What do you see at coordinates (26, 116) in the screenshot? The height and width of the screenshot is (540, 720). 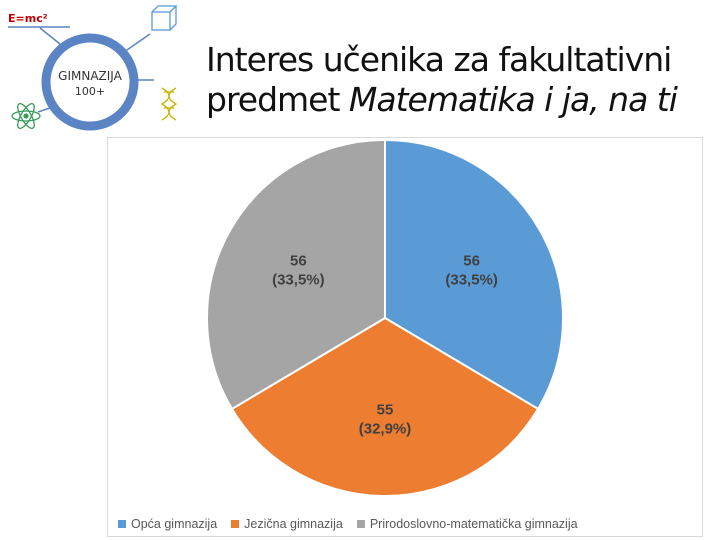 I see `atom-icon` at bounding box center [26, 116].